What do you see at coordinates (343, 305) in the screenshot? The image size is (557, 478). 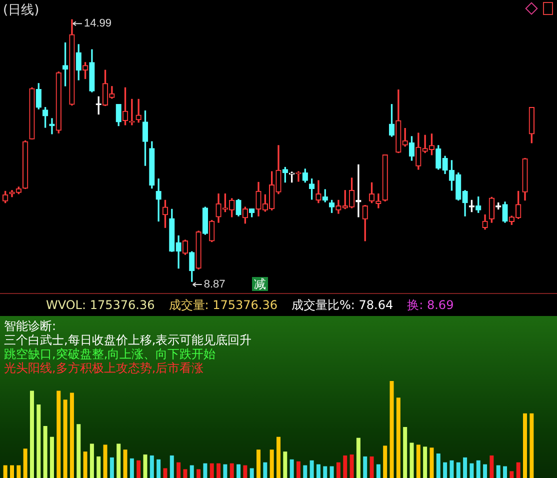 I see `text: 成交量比%: 78.64` at bounding box center [343, 305].